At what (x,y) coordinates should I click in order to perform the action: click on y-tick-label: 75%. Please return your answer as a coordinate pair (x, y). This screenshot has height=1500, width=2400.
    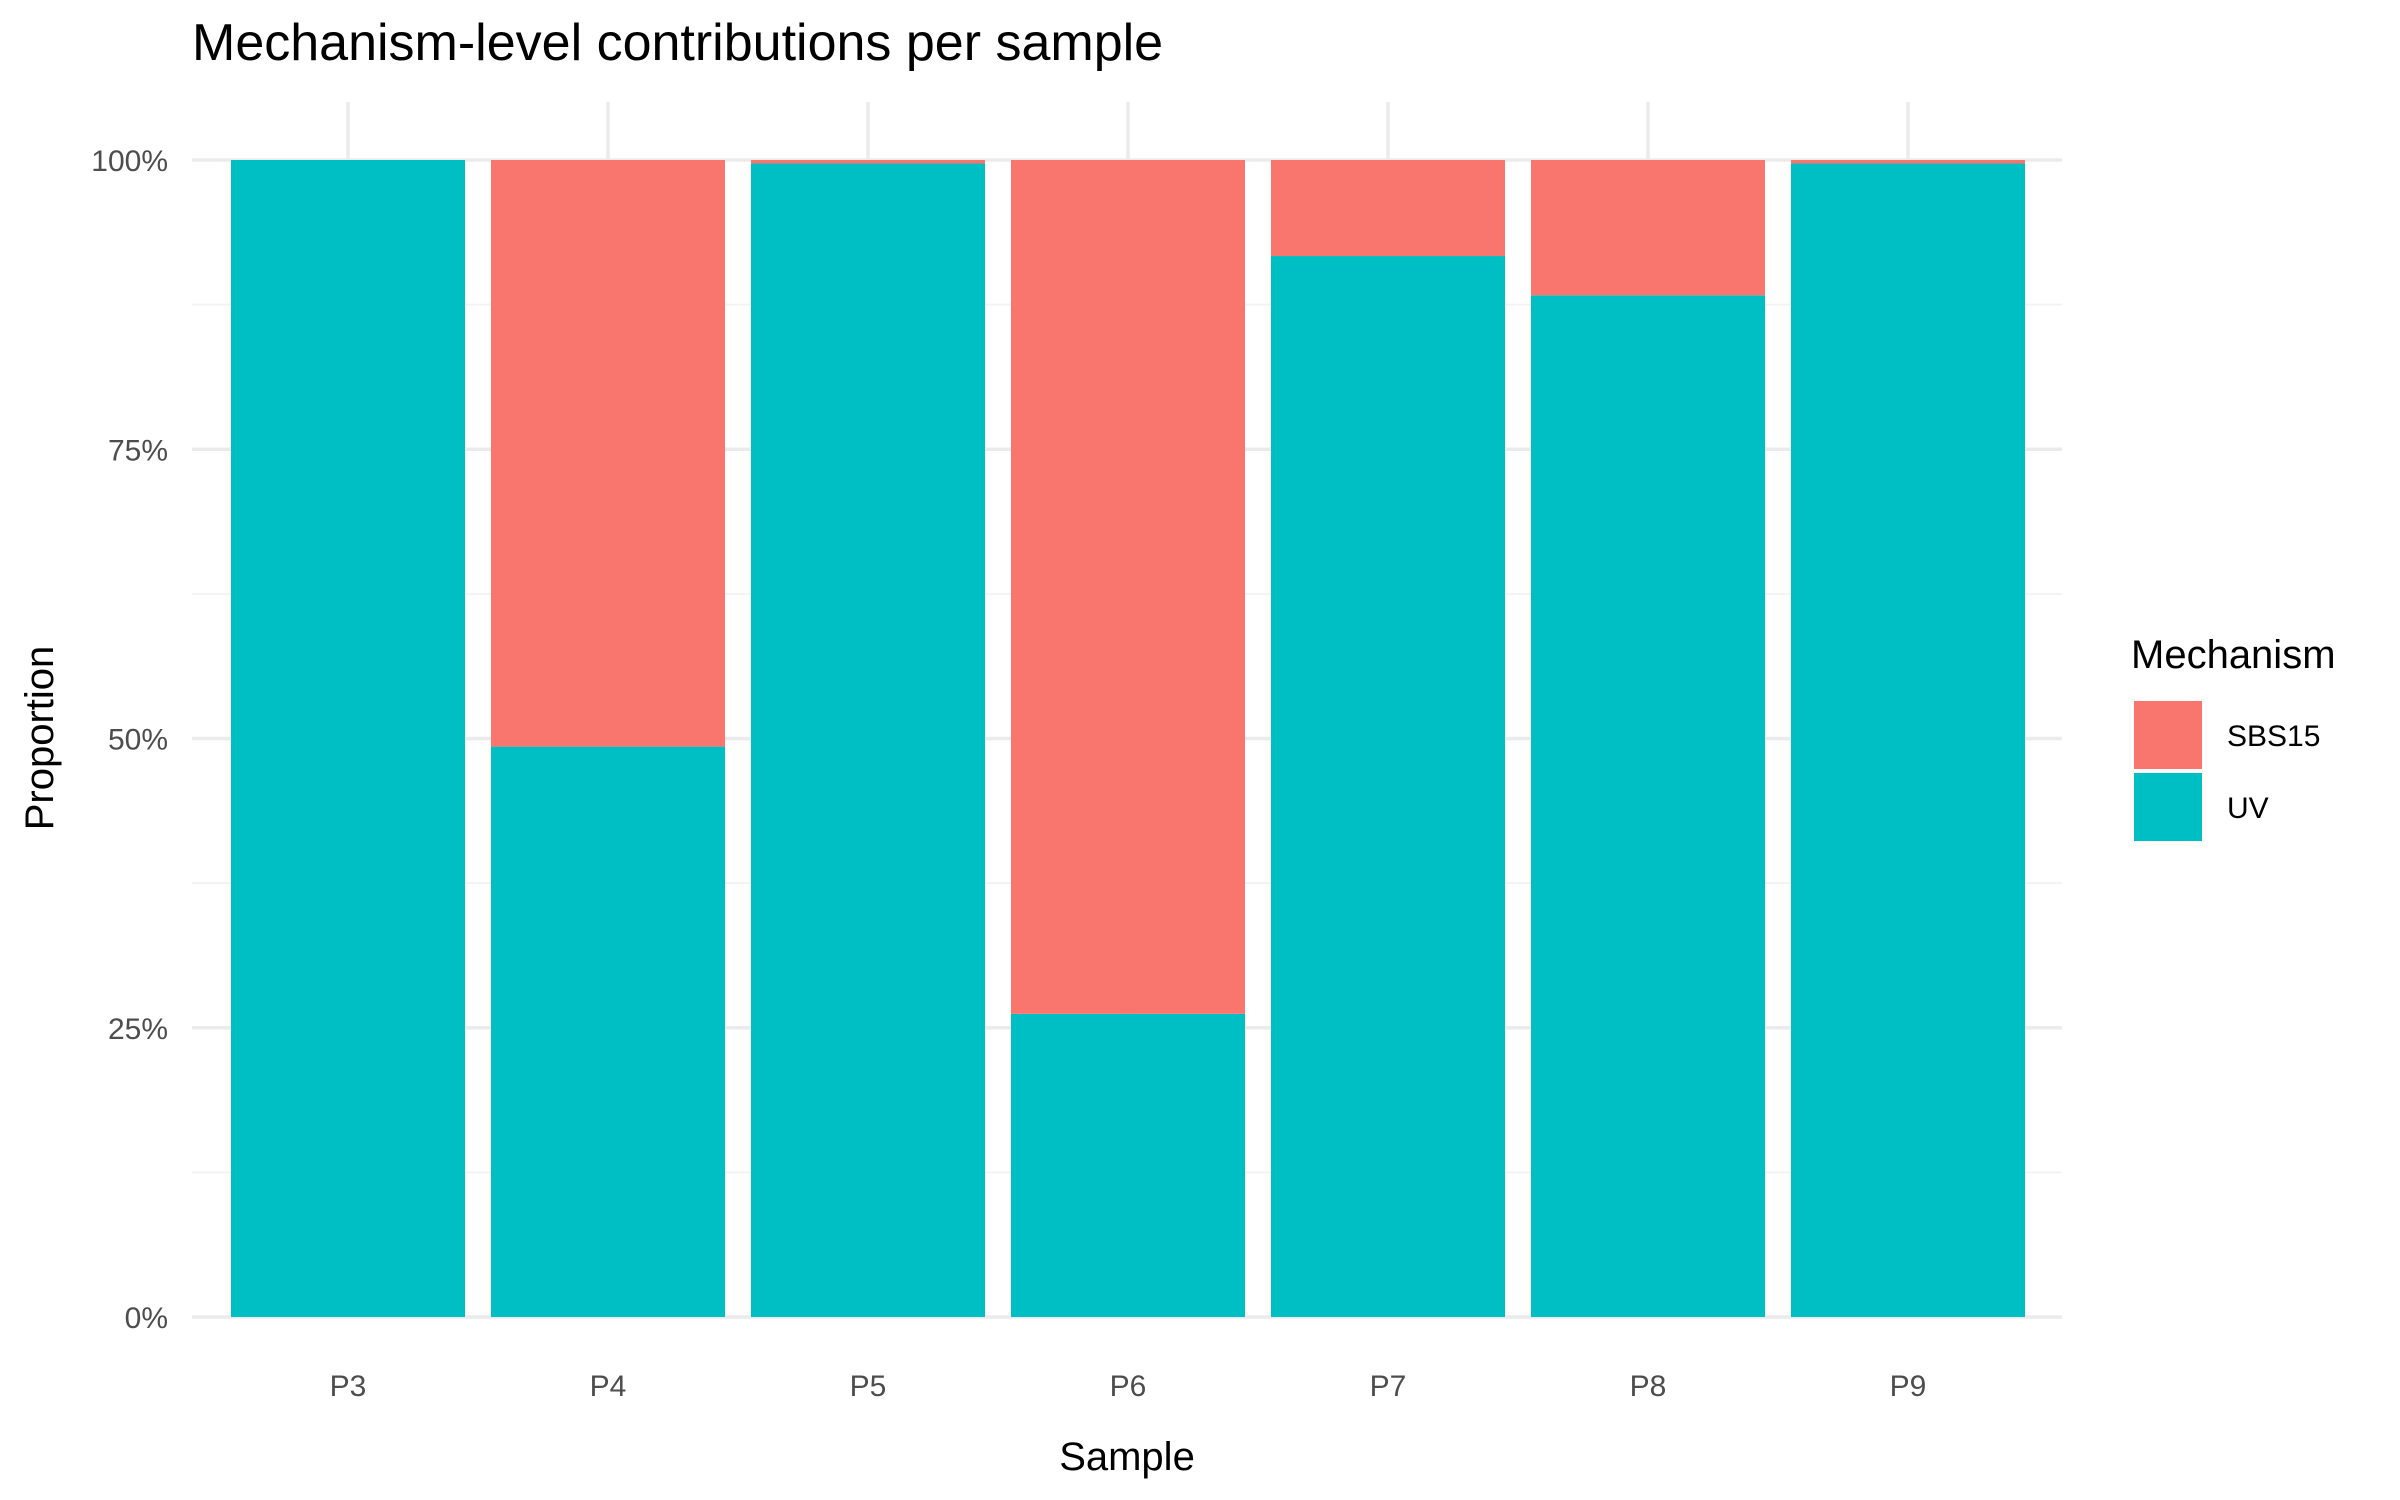
    Looking at the image, I should click on (138, 450).